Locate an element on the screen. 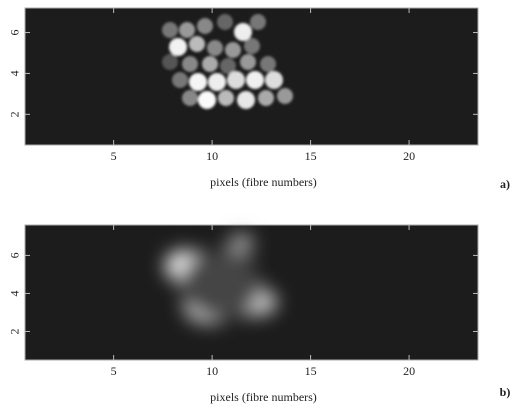 This screenshot has height=409, width=522. light-distribution is located at coordinates (221, 278).